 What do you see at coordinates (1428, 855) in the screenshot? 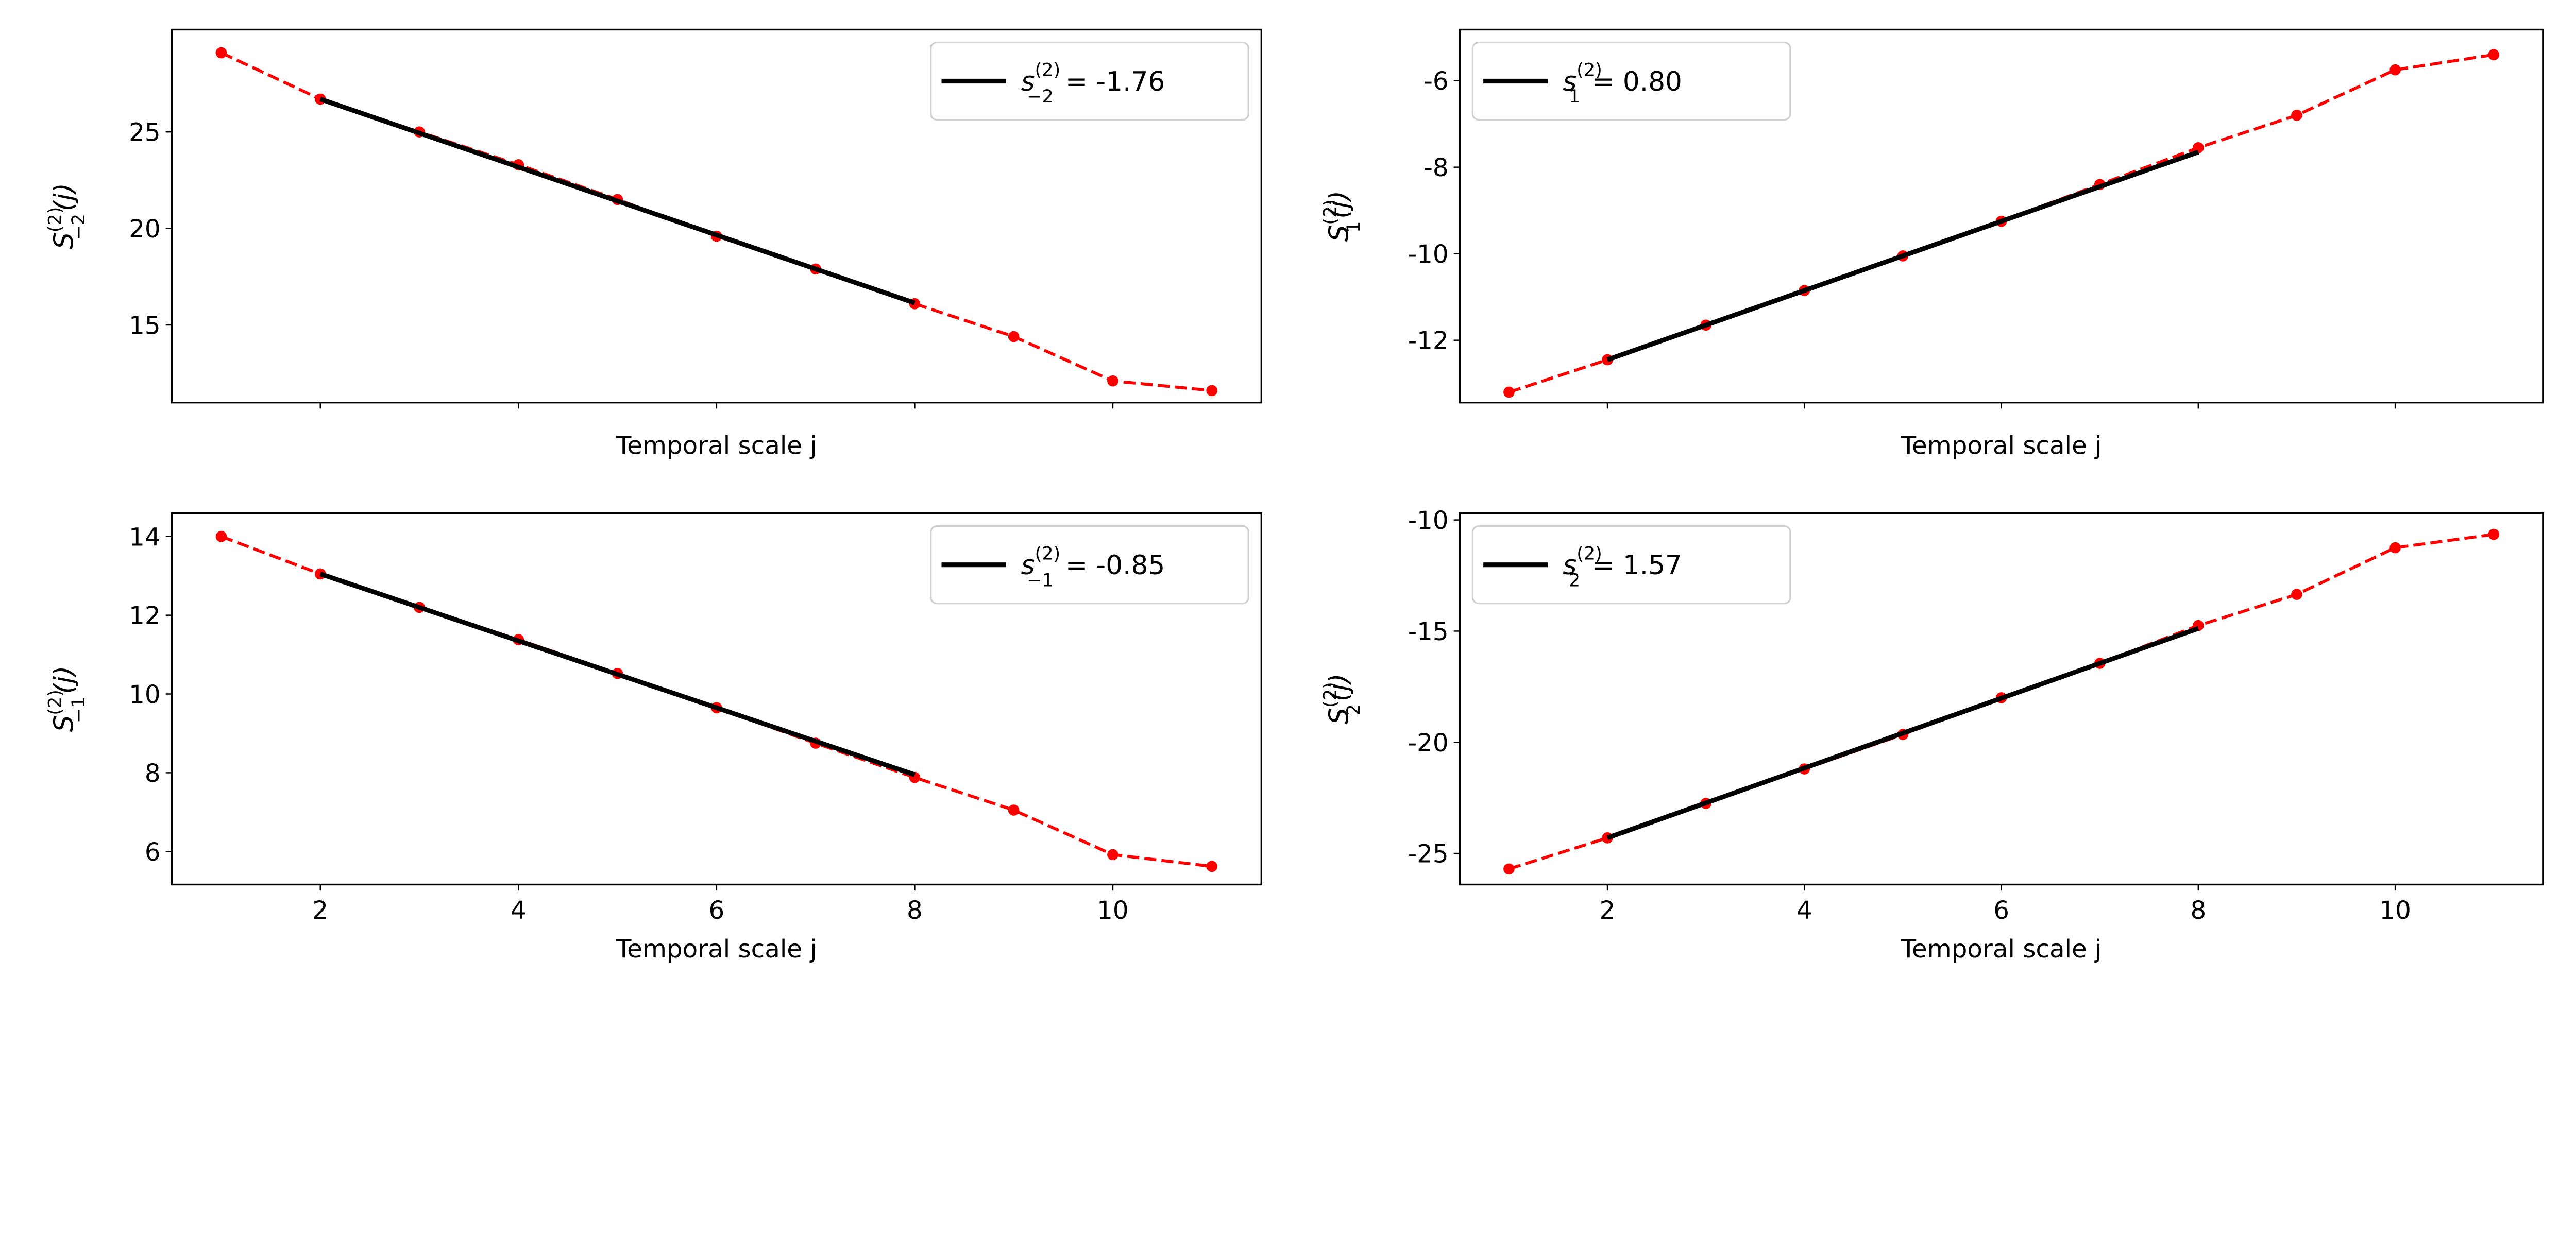
I see `y-tick-label: -25` at bounding box center [1428, 855].